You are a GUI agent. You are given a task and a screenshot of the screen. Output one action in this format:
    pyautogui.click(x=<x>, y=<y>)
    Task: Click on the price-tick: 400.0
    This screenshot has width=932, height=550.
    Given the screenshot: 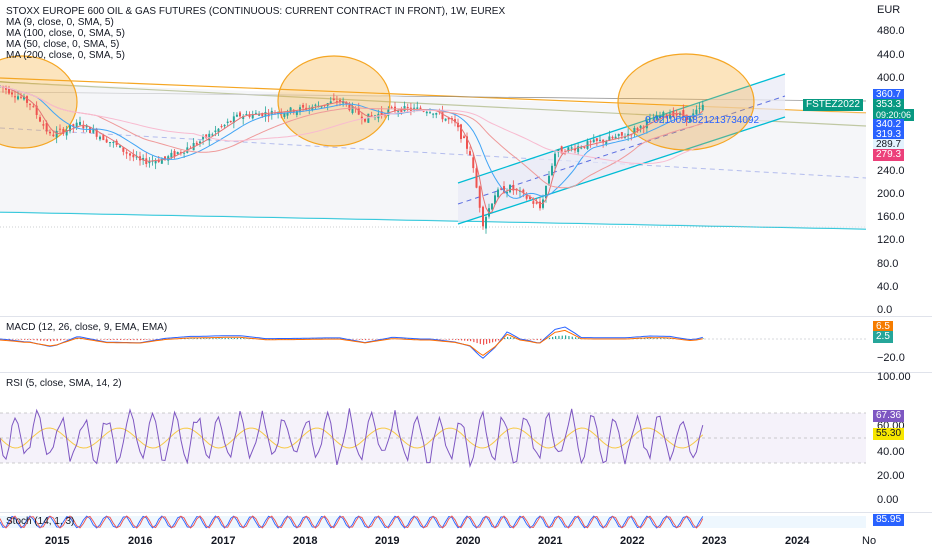 What is the action you would take?
    pyautogui.click(x=891, y=78)
    